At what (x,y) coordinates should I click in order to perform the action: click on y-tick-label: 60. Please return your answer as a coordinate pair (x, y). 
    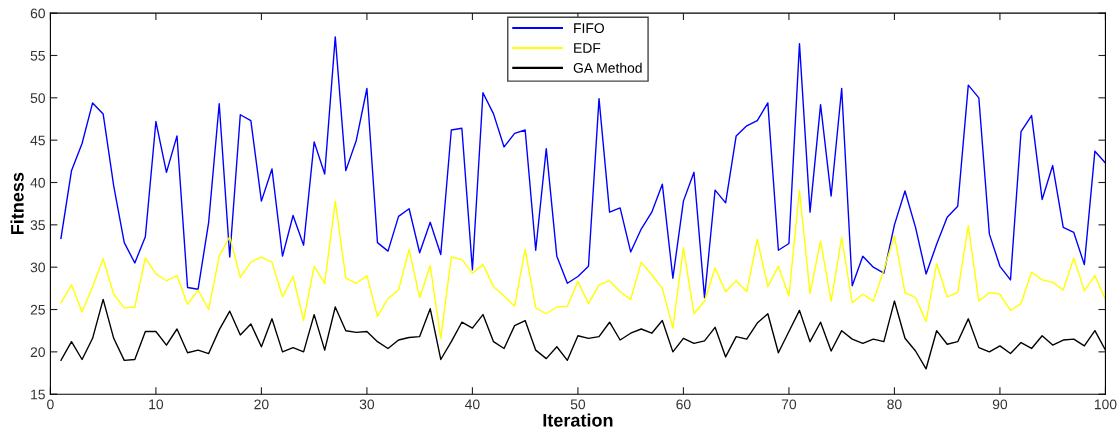
    Looking at the image, I should click on (37, 13).